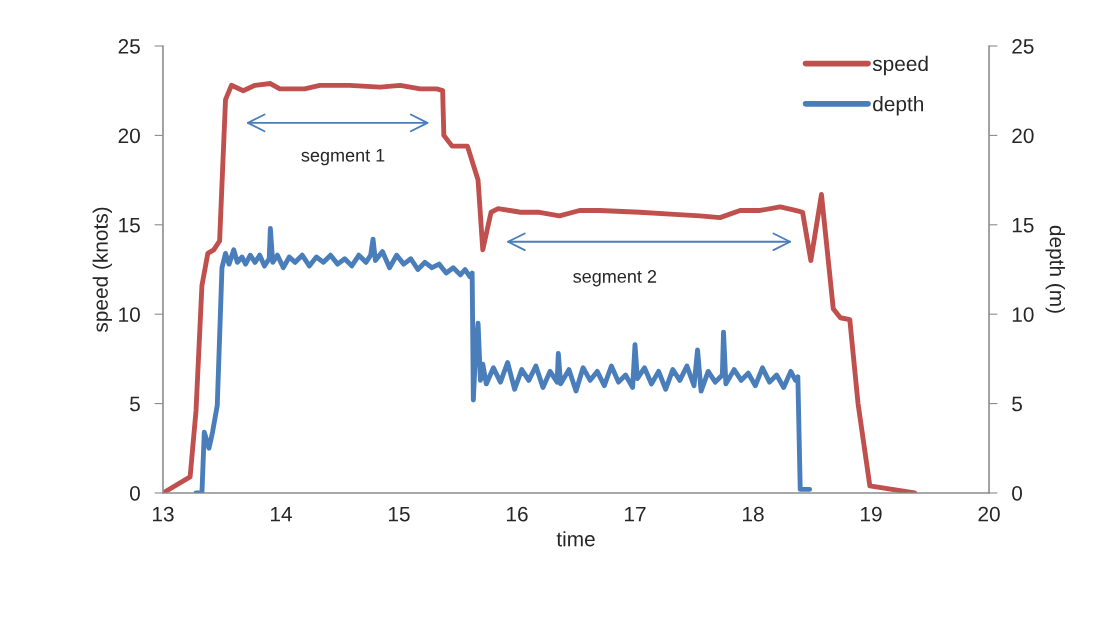 The width and height of the screenshot is (1096, 619). Describe the element at coordinates (1023, 314) in the screenshot. I see `y2-tick-label: 10` at that location.